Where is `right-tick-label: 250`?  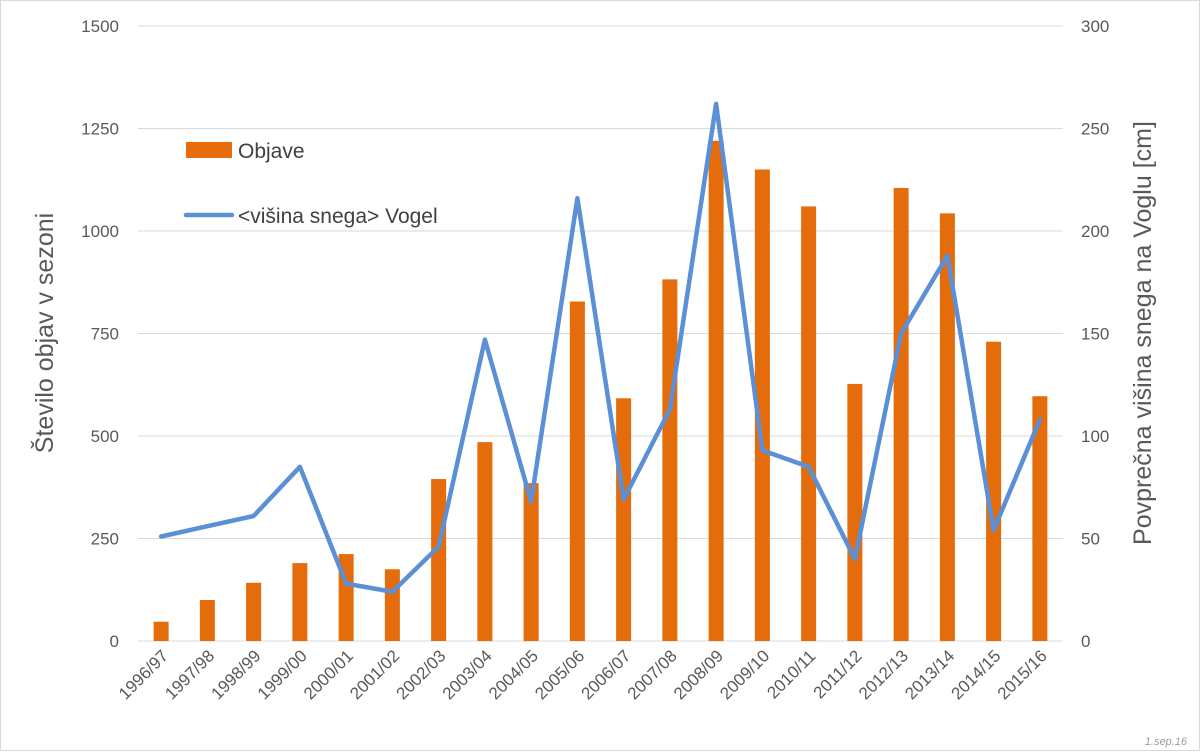
right-tick-label: 250 is located at coordinates (1095, 129).